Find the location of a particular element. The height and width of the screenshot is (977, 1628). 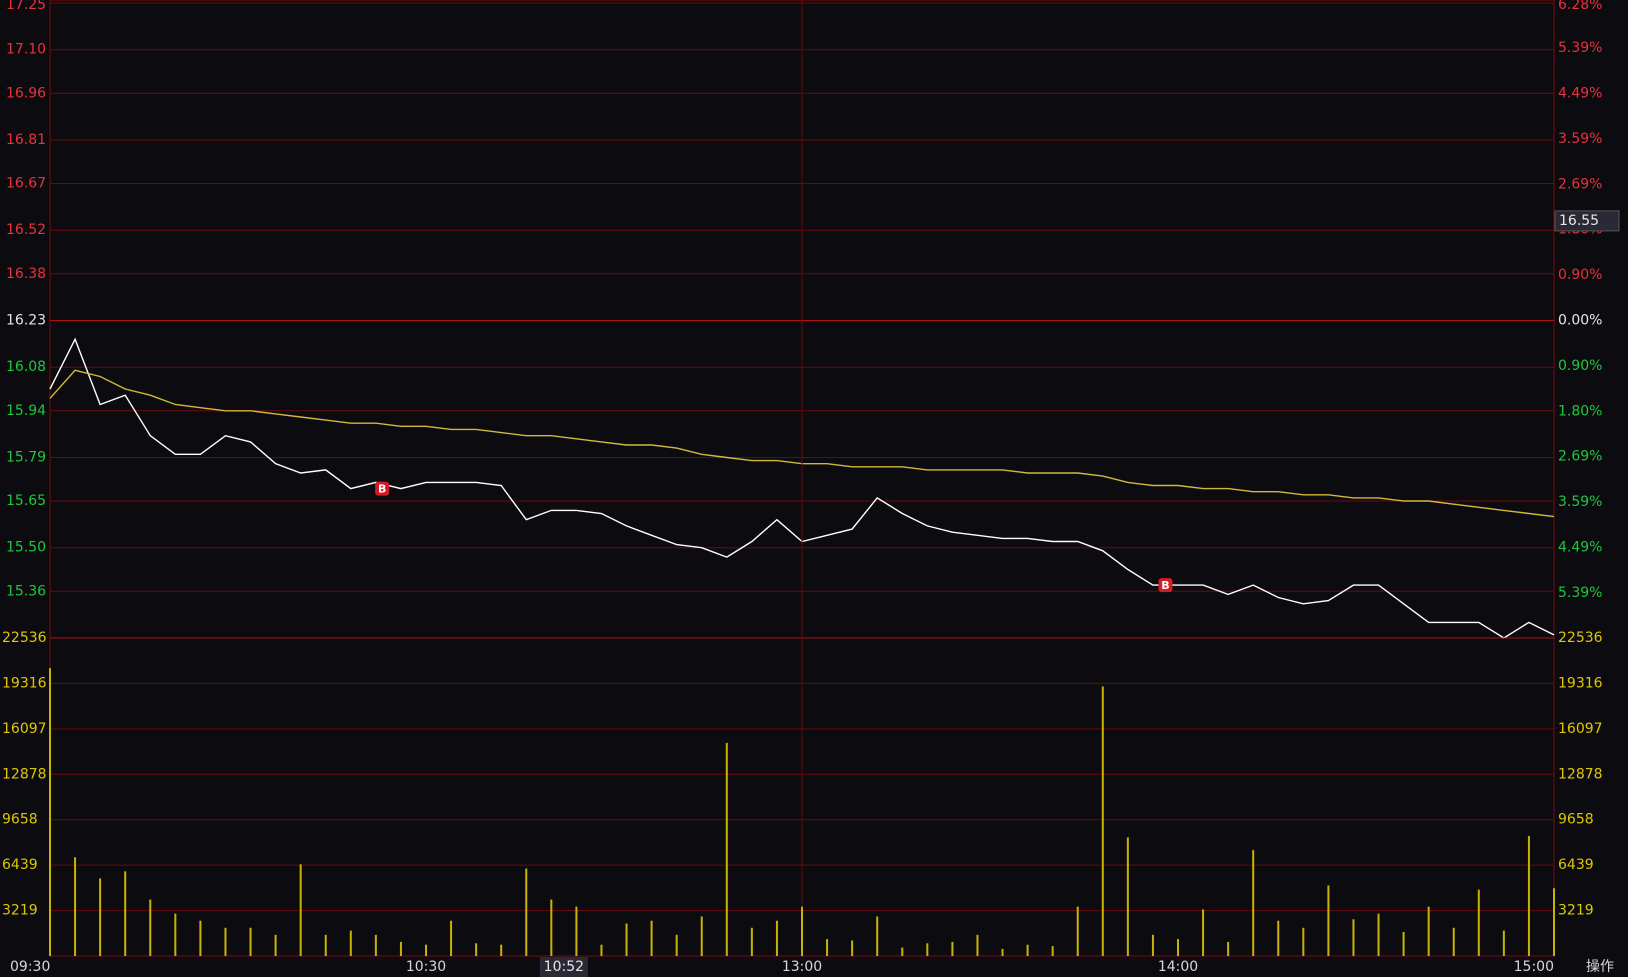

y-tick-label: 16.52 is located at coordinates (26, 230).